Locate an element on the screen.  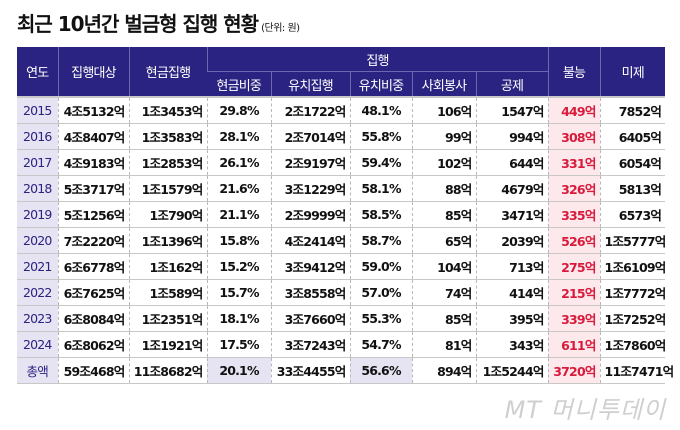
header-execution-group: 집행 is located at coordinates (377, 59).